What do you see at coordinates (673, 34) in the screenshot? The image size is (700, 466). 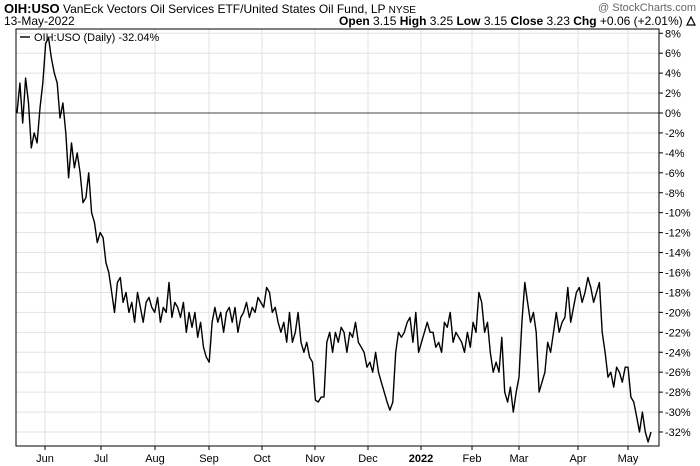 I see `y-tick-label: 8%` at bounding box center [673, 34].